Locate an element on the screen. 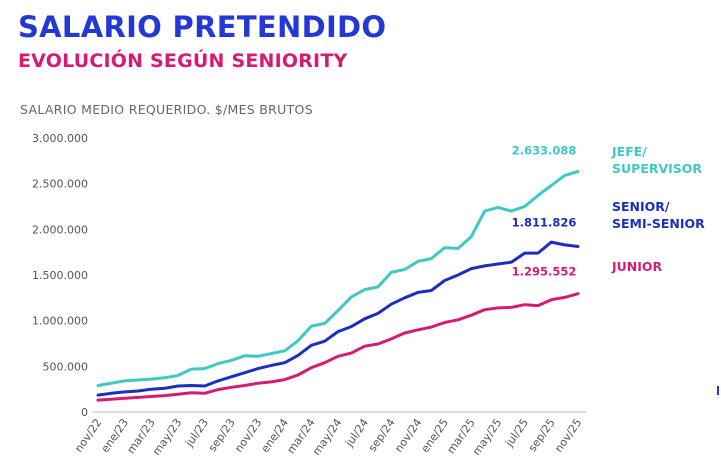 This screenshot has width=721, height=469. legend-label: JUNIOR is located at coordinates (637, 266).